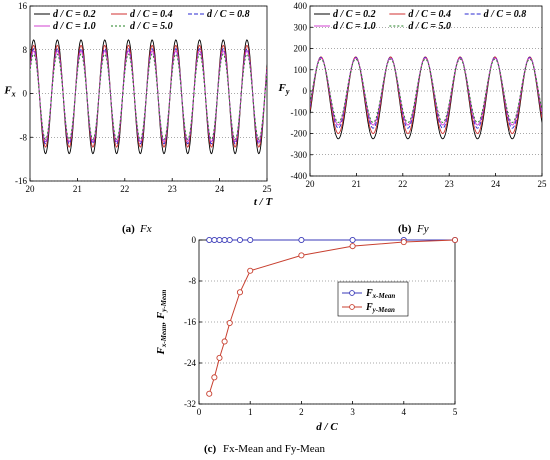 The height and width of the screenshot is (460, 550). I want to click on x-tick-label: 3, so click(352, 412).